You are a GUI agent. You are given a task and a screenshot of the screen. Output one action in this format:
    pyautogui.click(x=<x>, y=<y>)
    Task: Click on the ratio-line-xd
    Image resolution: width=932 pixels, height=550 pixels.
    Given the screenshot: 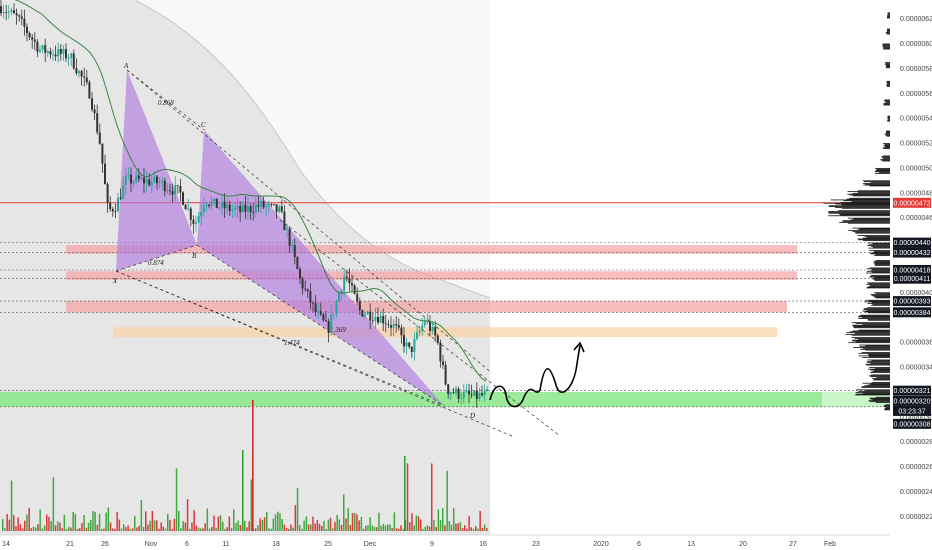 What is the action you would take?
    pyautogui.click(x=280, y=338)
    